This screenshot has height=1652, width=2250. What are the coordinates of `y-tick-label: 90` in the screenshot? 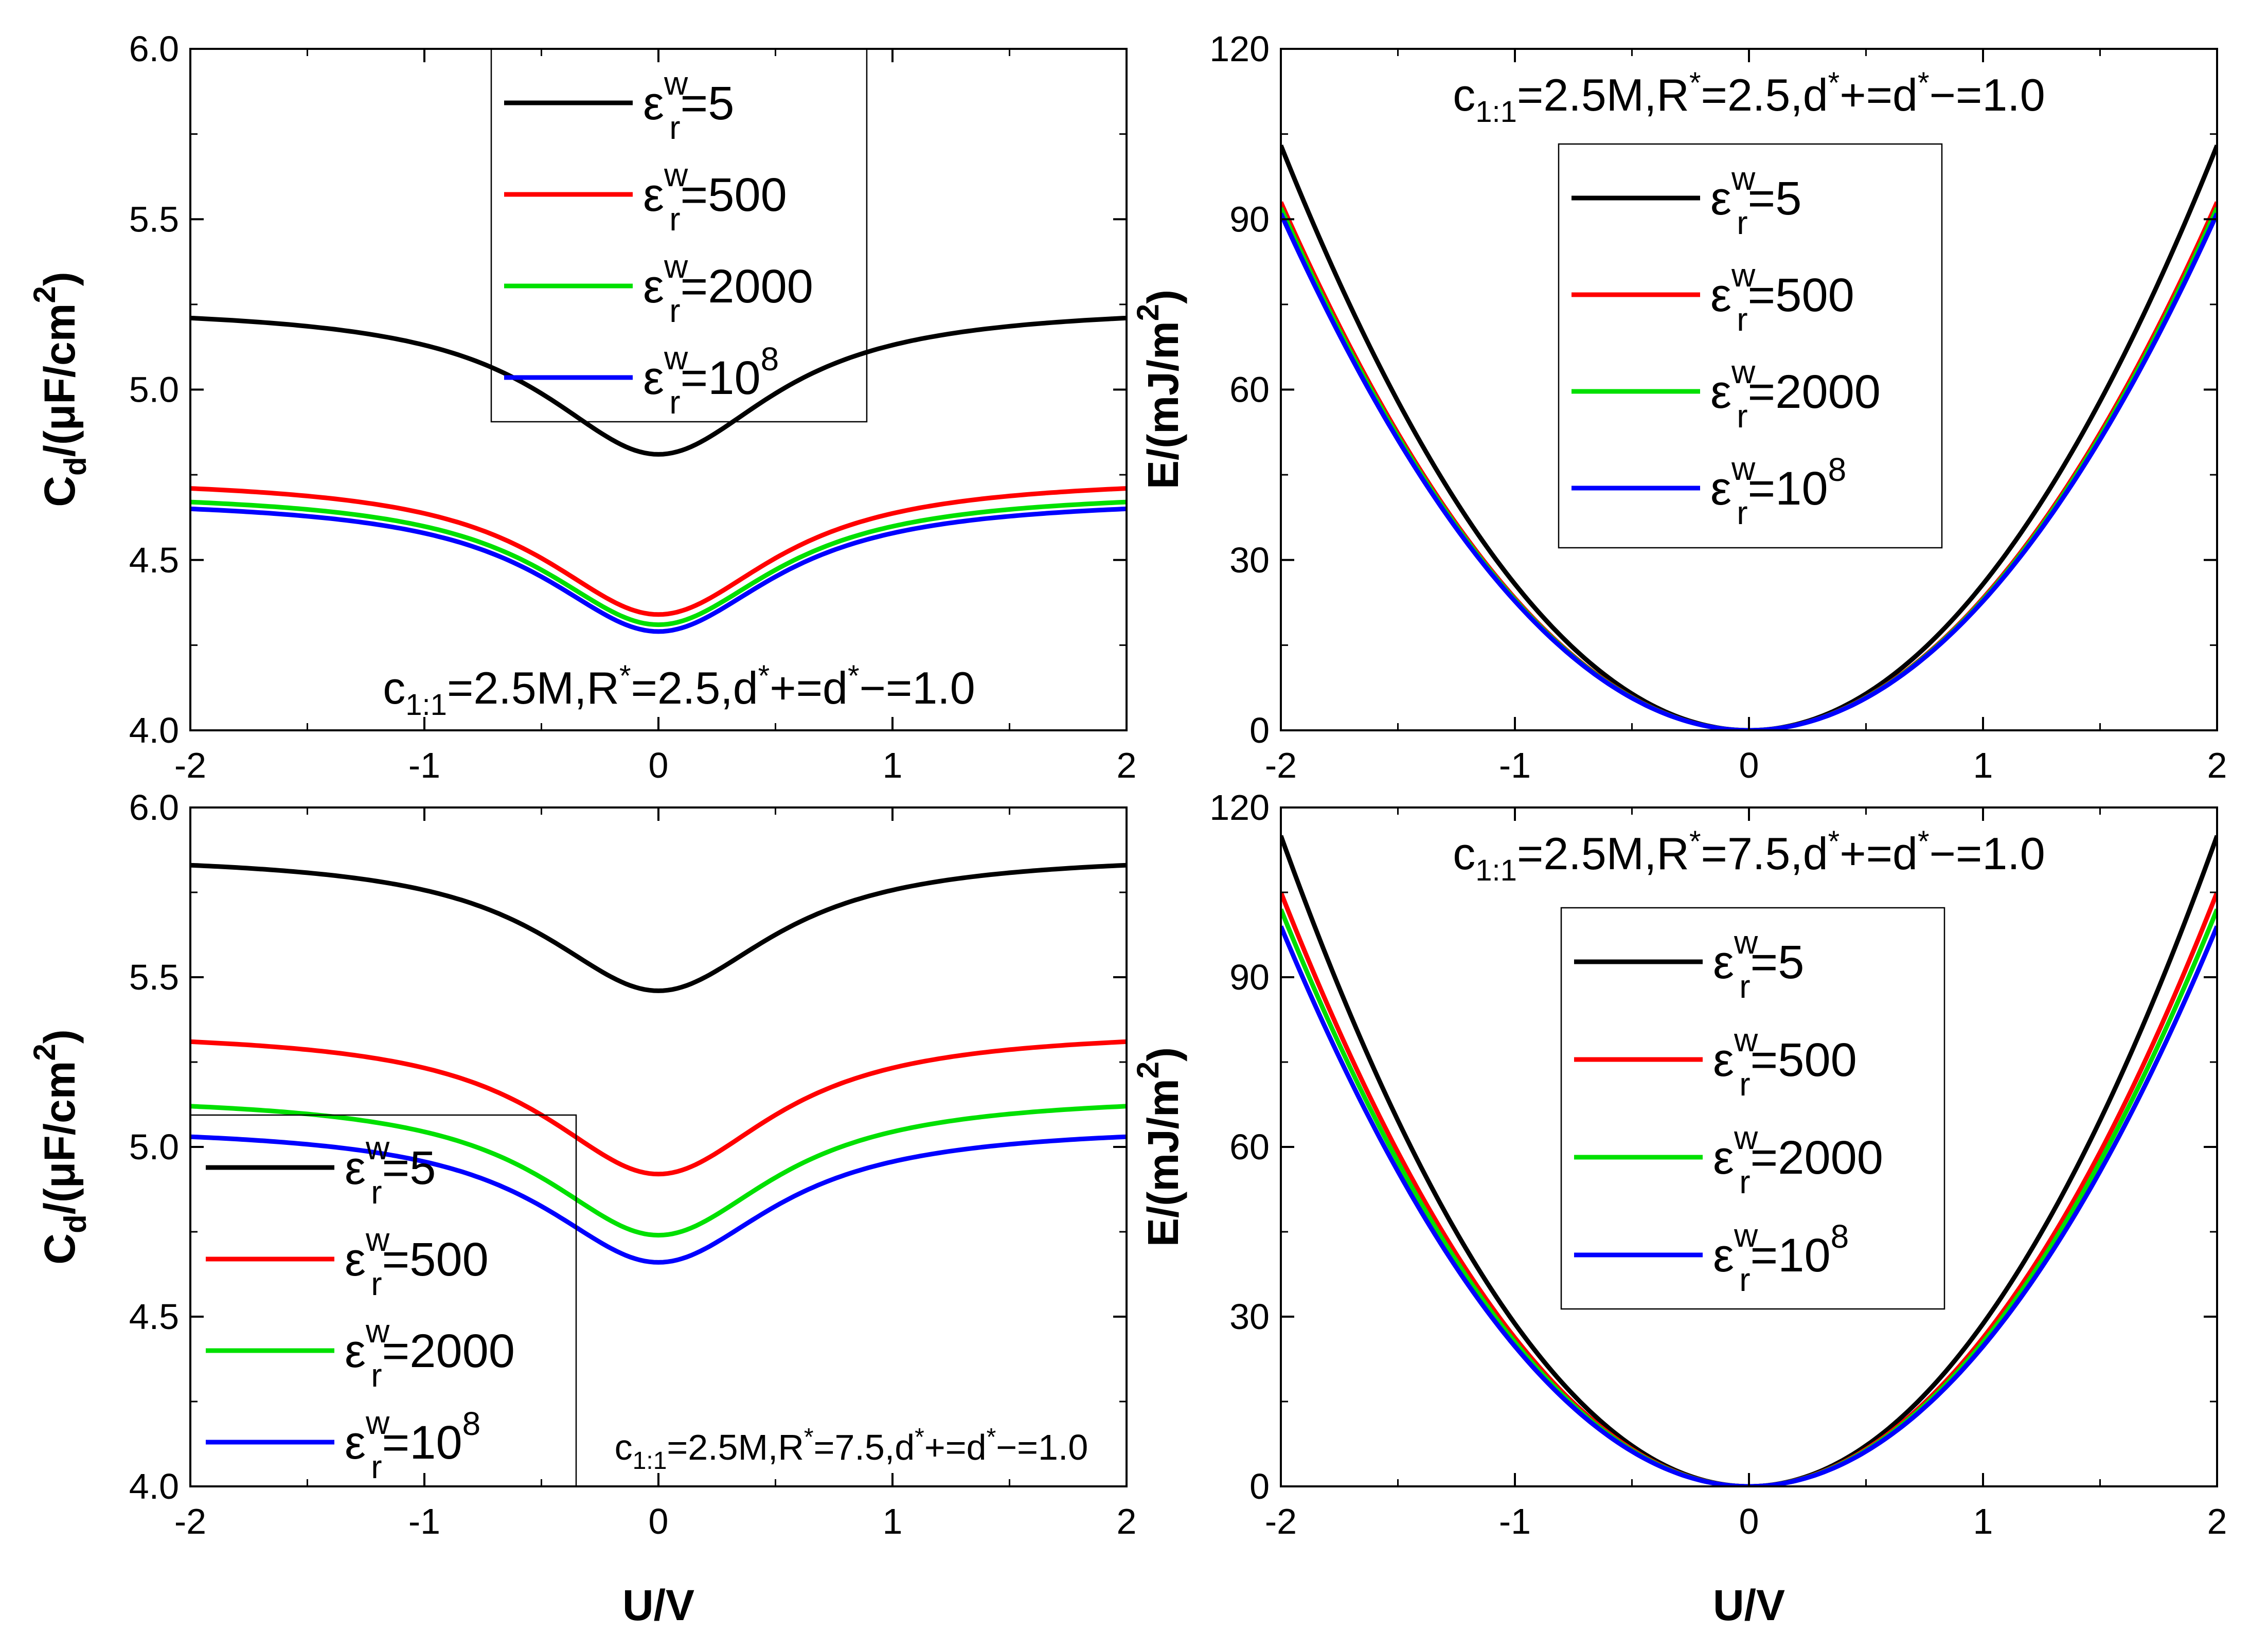 It's located at (1249, 219).